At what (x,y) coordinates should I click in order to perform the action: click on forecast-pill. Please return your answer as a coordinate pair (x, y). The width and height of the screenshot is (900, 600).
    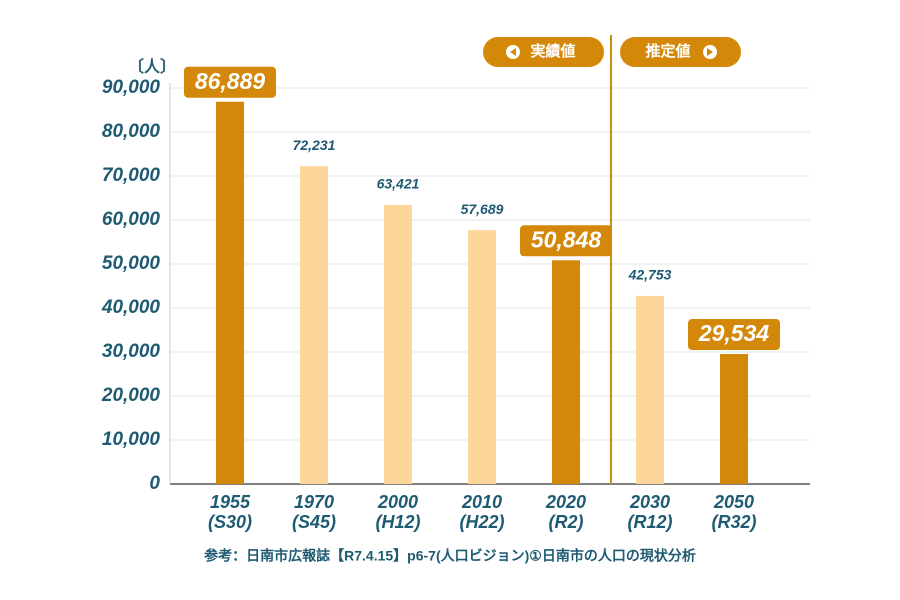
    Looking at the image, I should click on (680, 52).